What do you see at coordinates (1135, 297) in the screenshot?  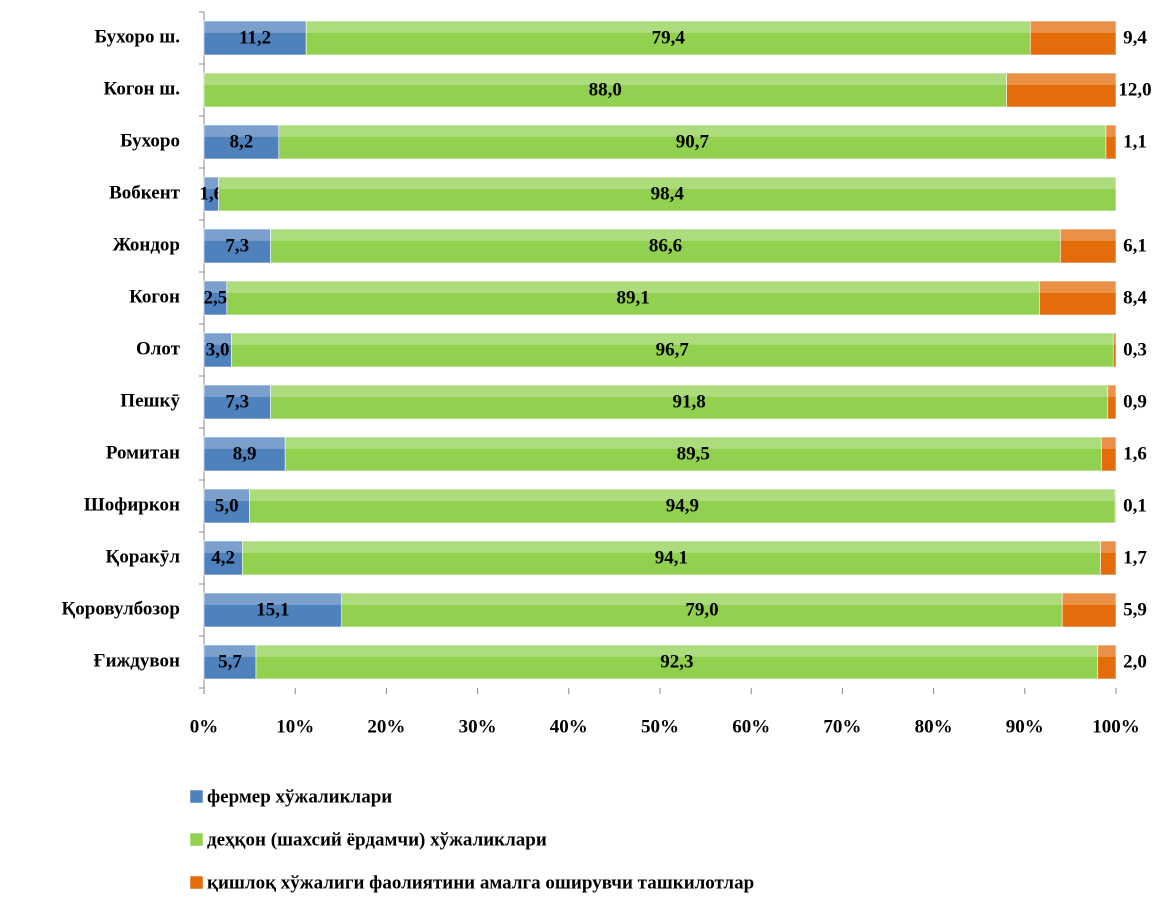 I see `data-label: 8,4` at bounding box center [1135, 297].